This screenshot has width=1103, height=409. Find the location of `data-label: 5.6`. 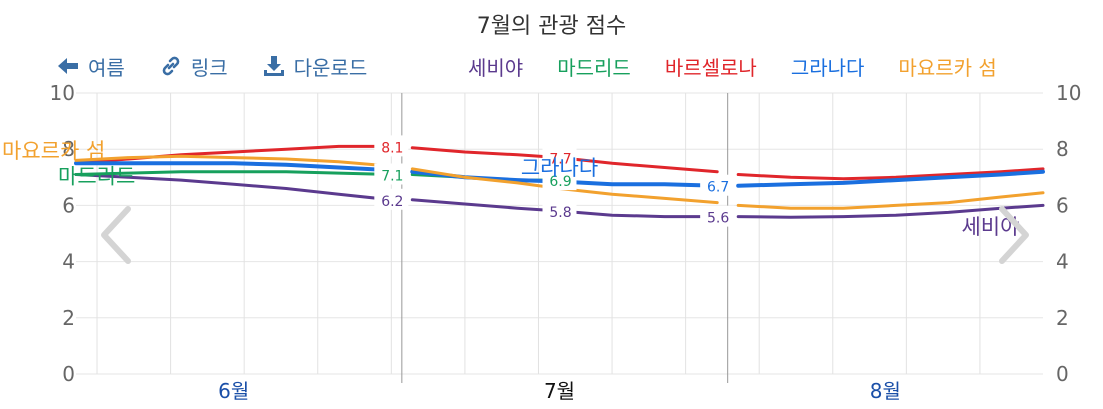

data-label: 5.6 is located at coordinates (718, 219).